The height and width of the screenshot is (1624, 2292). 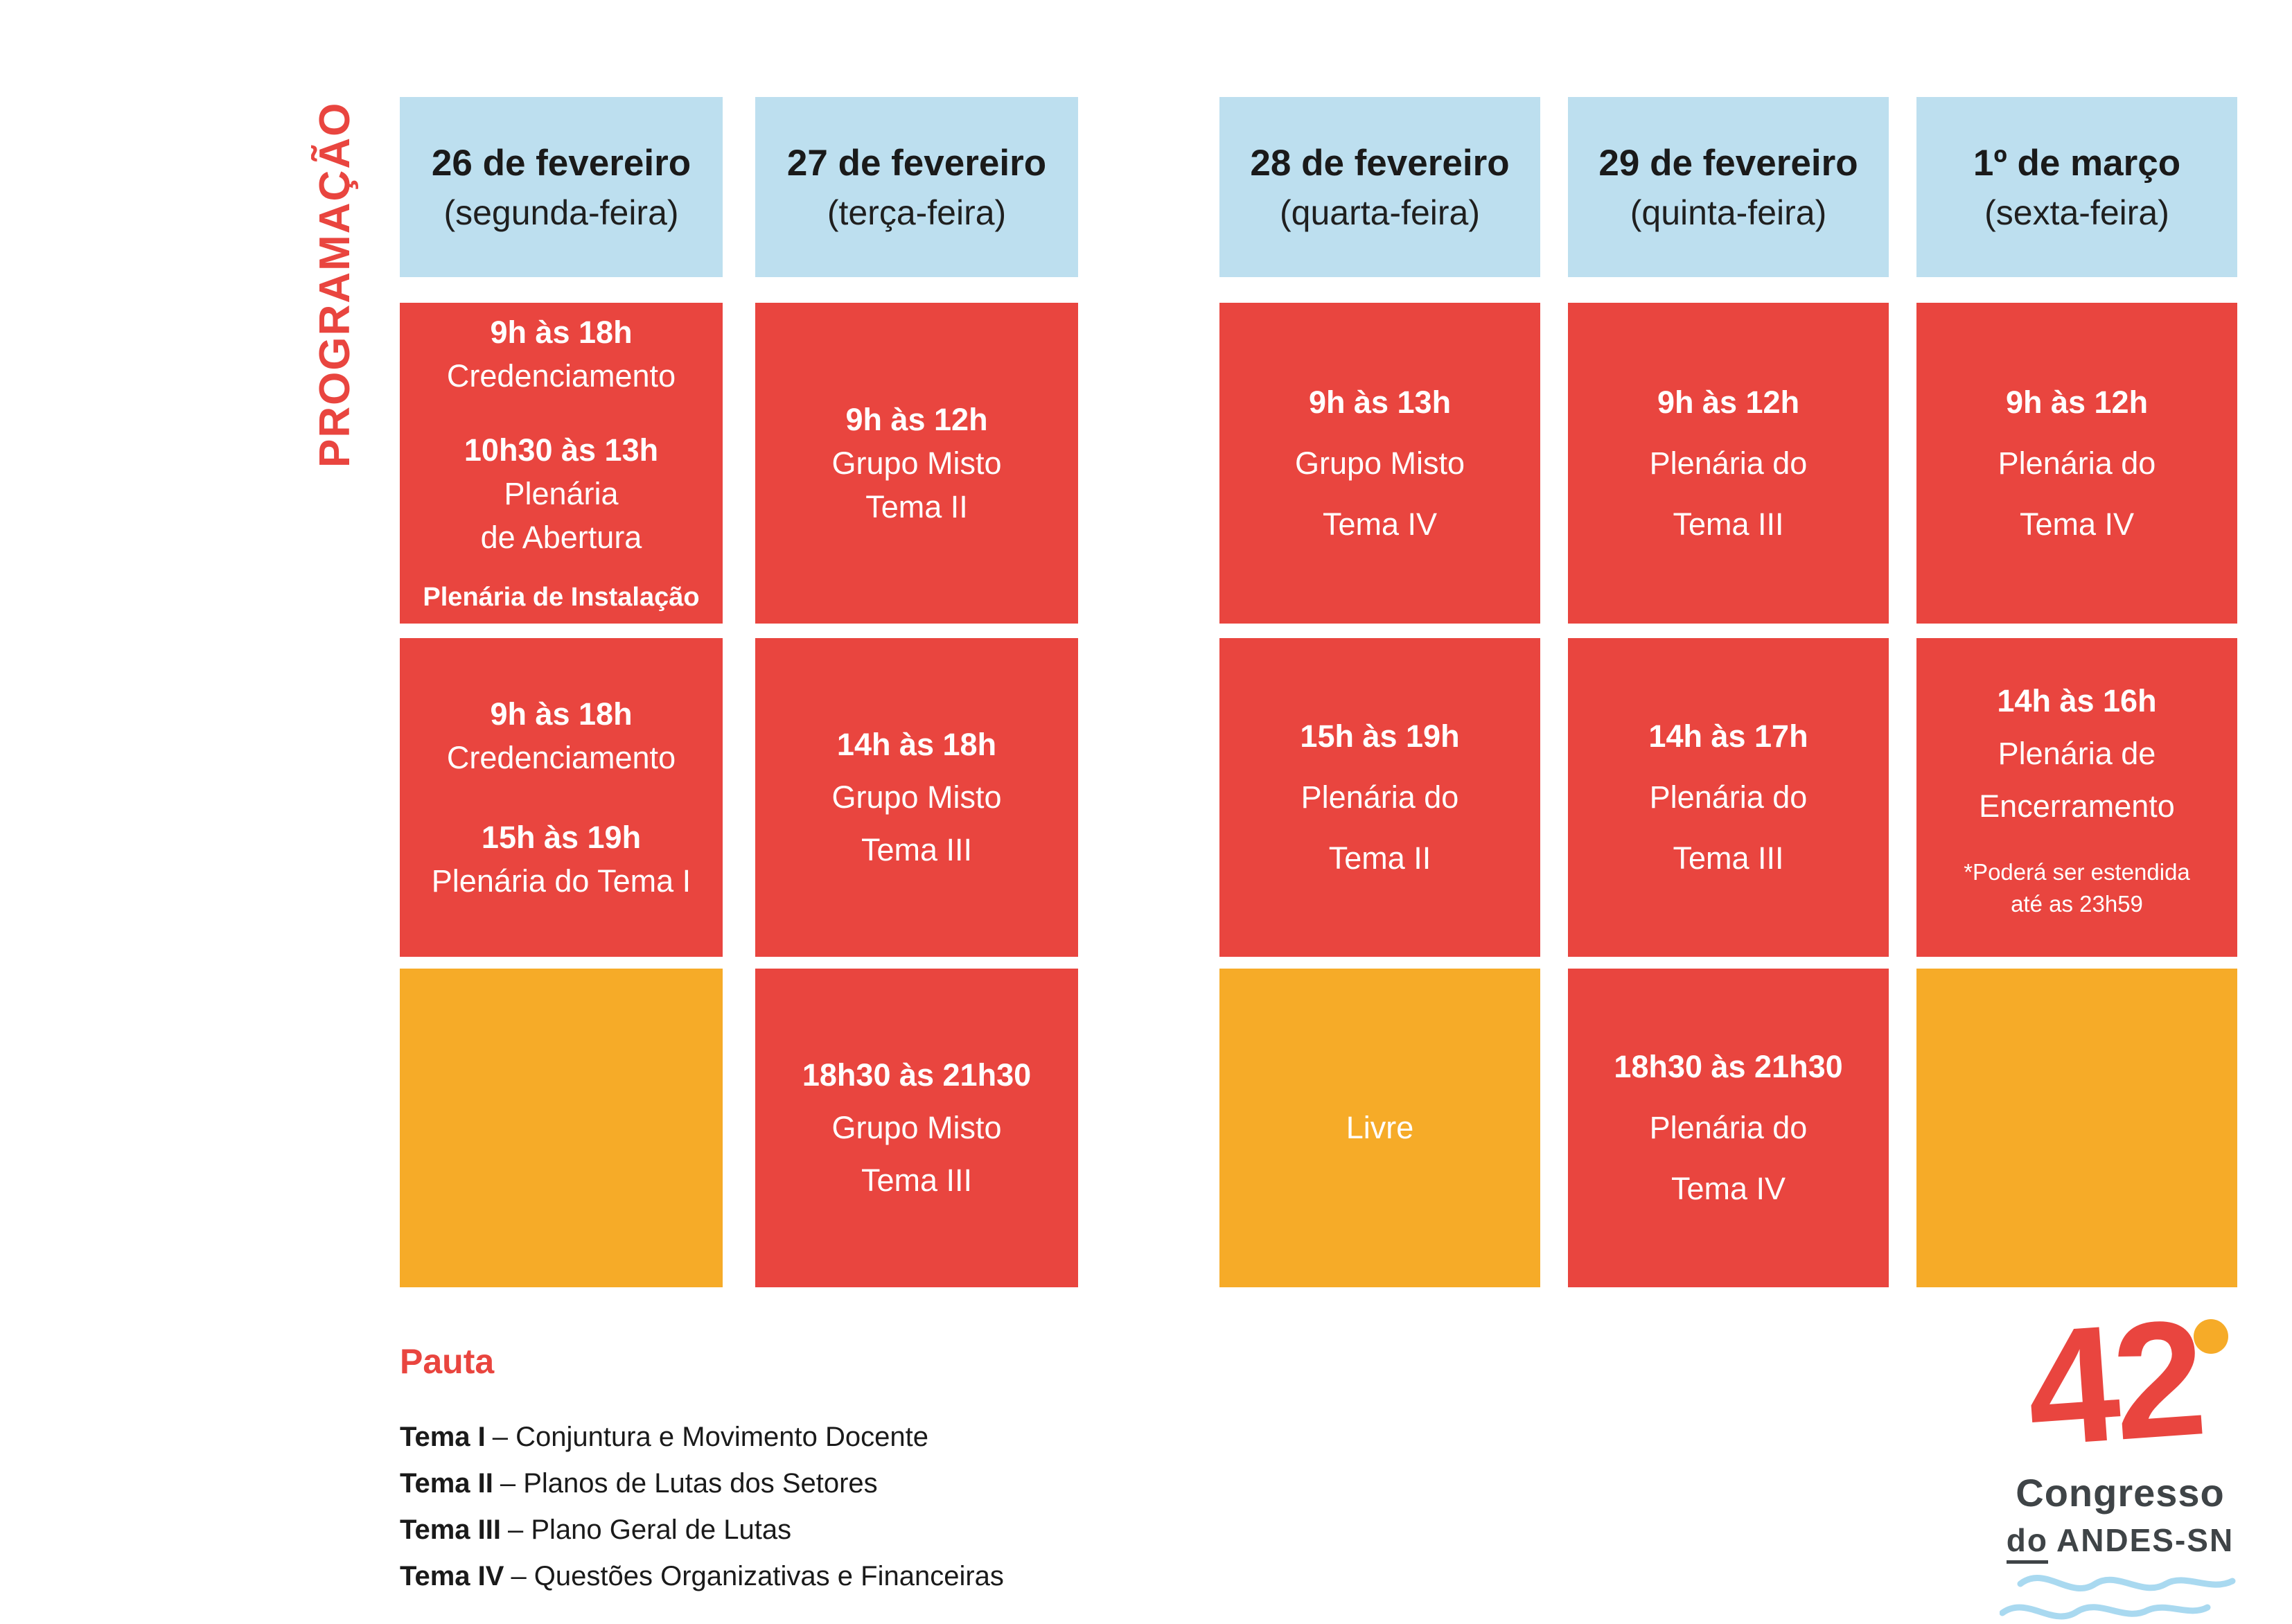 I want to click on logo-number-42: 42, so click(x=2113, y=1383).